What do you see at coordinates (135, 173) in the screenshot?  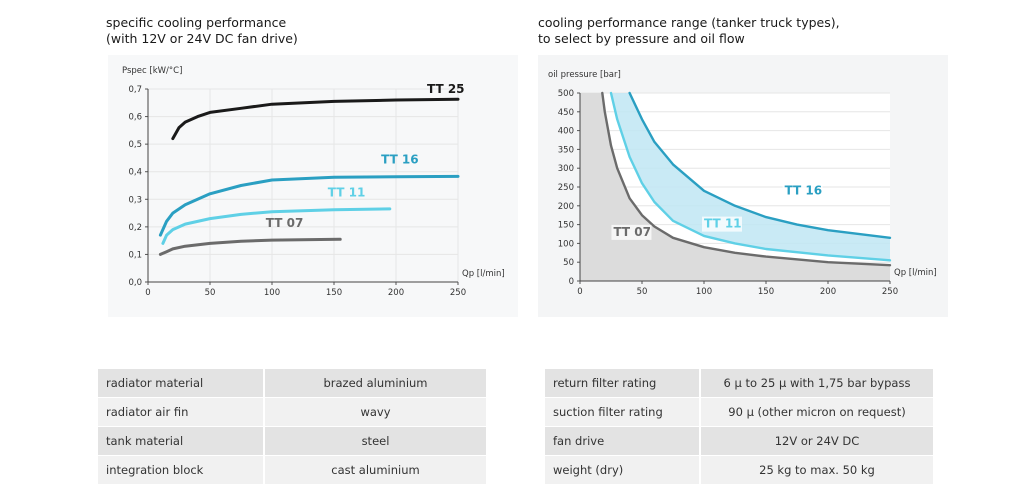 I see `y-tick-label: 0,4` at bounding box center [135, 173].